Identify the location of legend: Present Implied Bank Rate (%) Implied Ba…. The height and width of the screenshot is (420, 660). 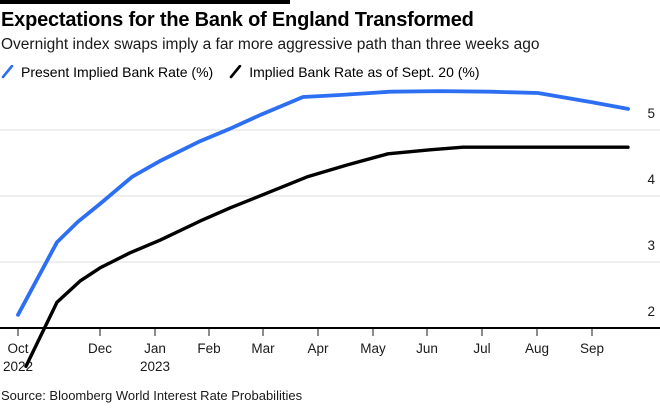
(240, 72).